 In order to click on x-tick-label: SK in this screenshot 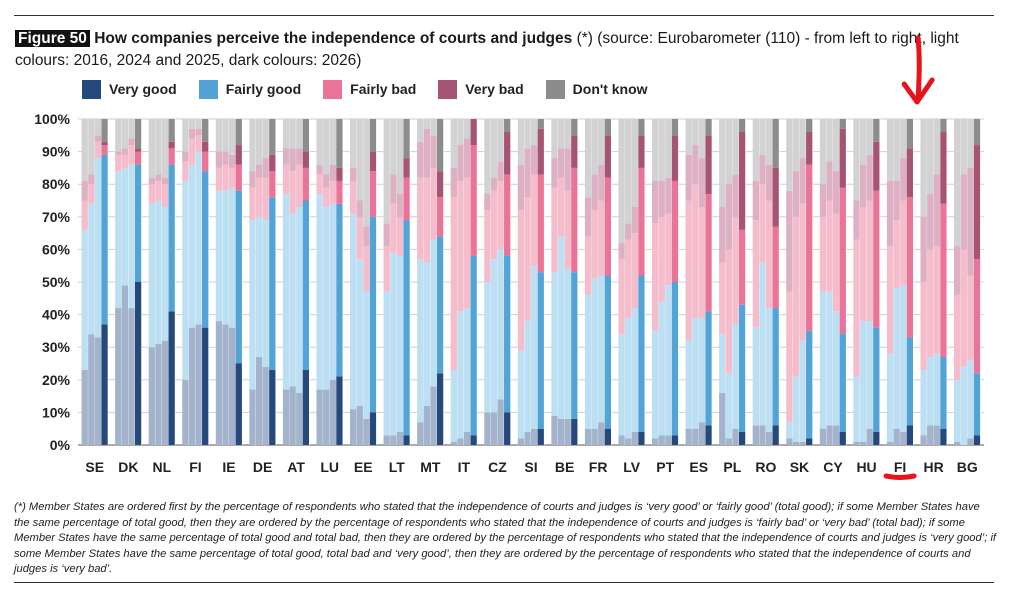, I will do `click(799, 467)`.